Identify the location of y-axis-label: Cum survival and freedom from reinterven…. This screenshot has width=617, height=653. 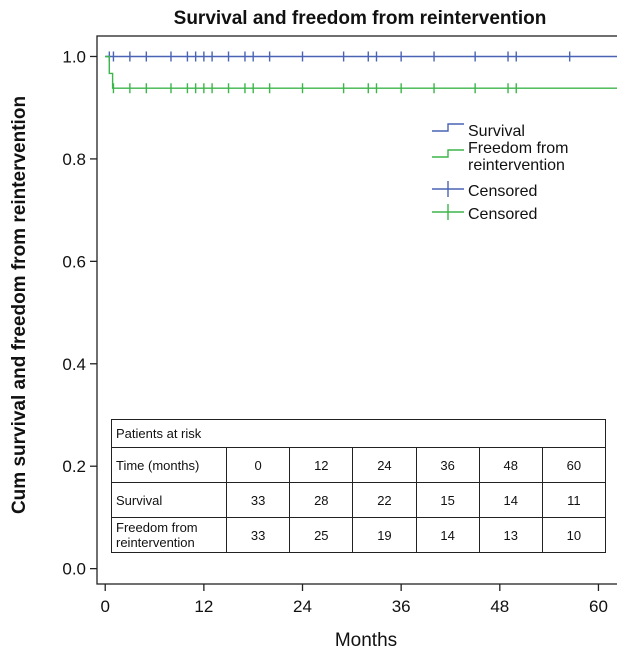
(19, 305).